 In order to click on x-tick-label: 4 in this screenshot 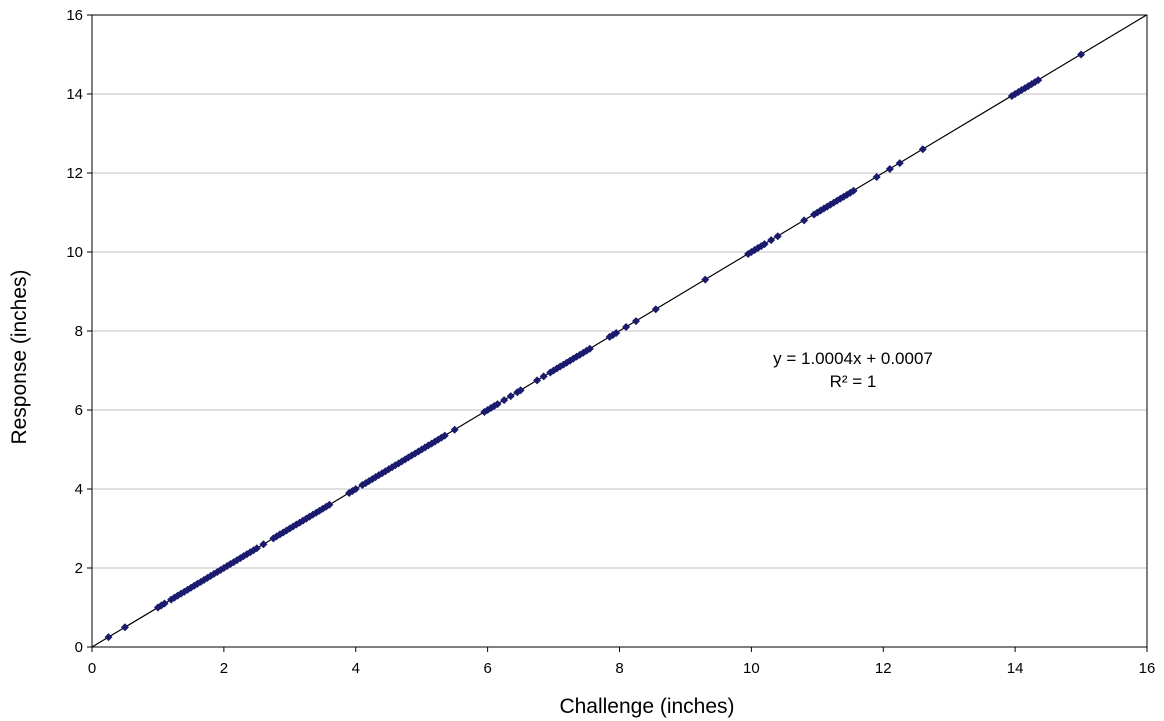, I will do `click(356, 668)`.